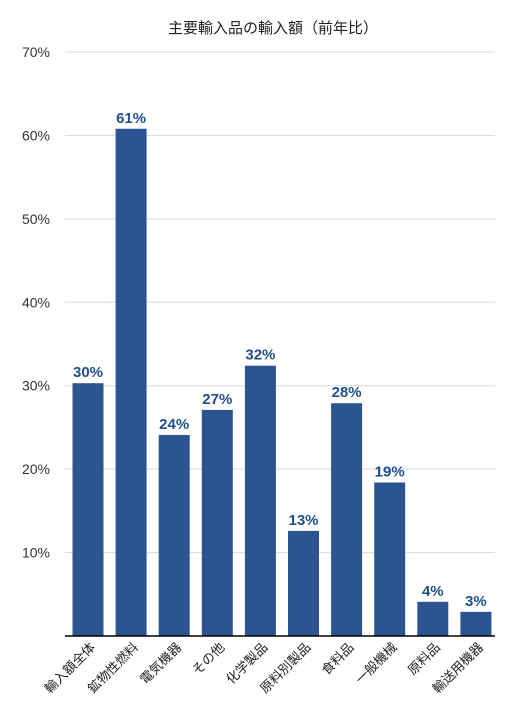 The width and height of the screenshot is (518, 722). What do you see at coordinates (161, 664) in the screenshot?
I see `x-tick-label: 電気機器` at bounding box center [161, 664].